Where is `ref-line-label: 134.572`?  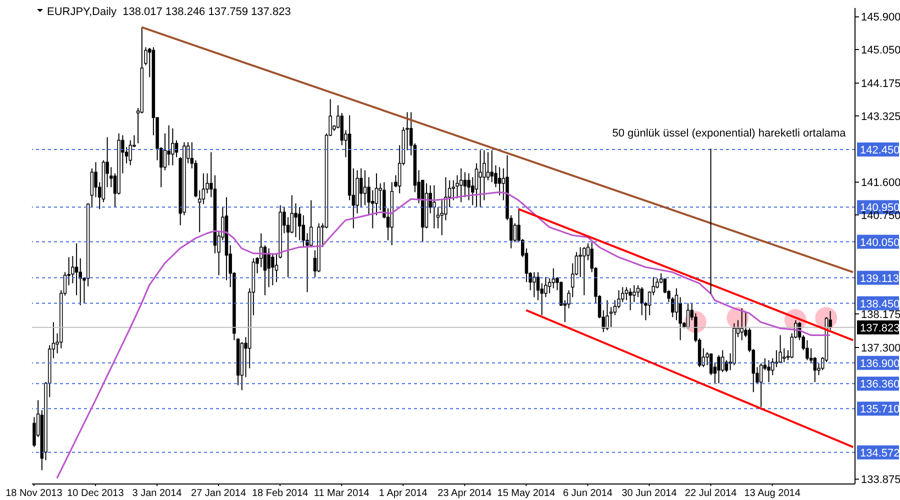 ref-line-label: 134.572 is located at coordinates (880, 453).